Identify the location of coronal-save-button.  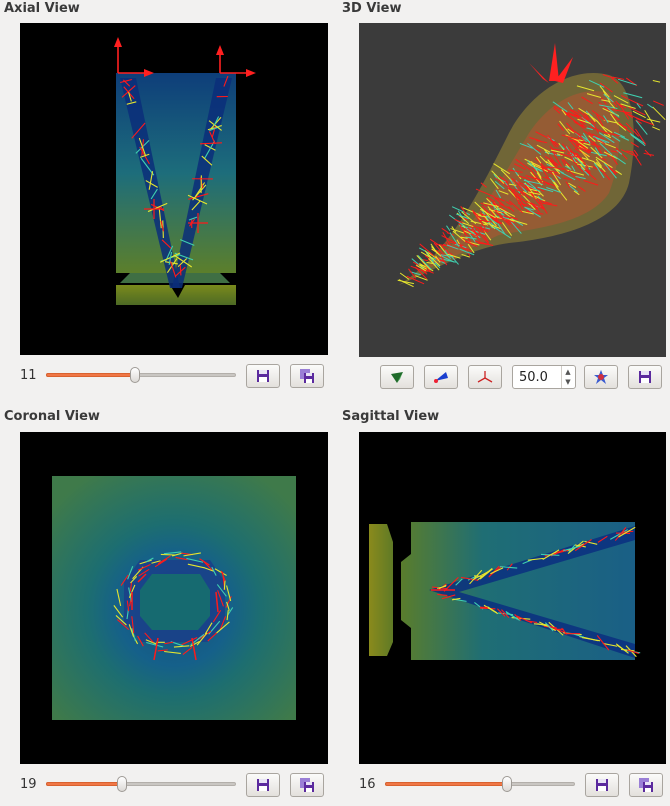
(263, 785).